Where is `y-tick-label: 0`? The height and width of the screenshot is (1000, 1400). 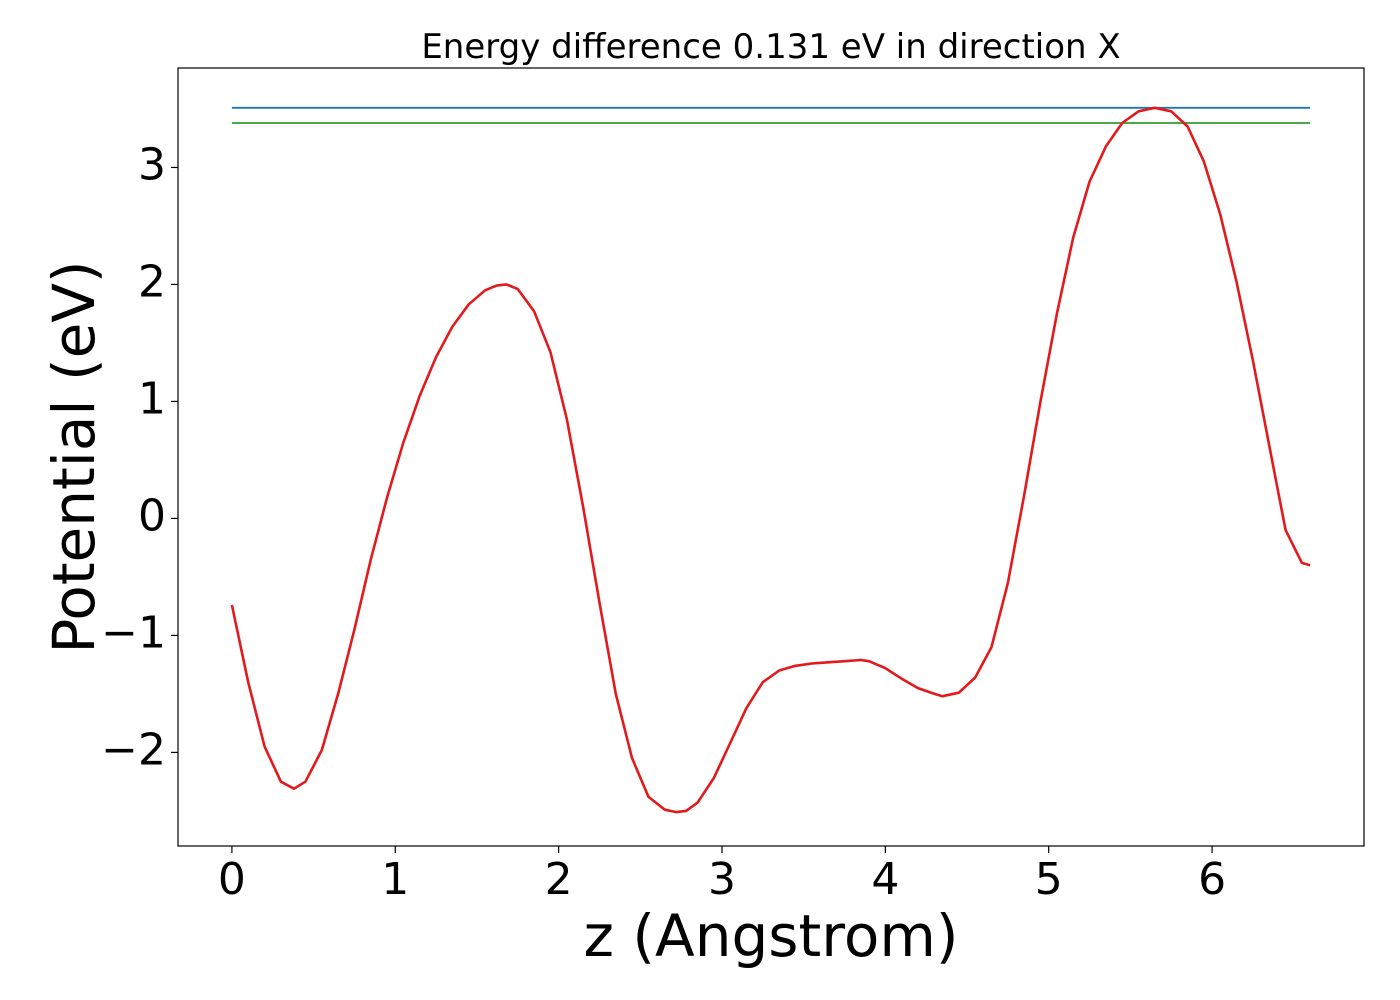 y-tick-label: 0 is located at coordinates (152, 515).